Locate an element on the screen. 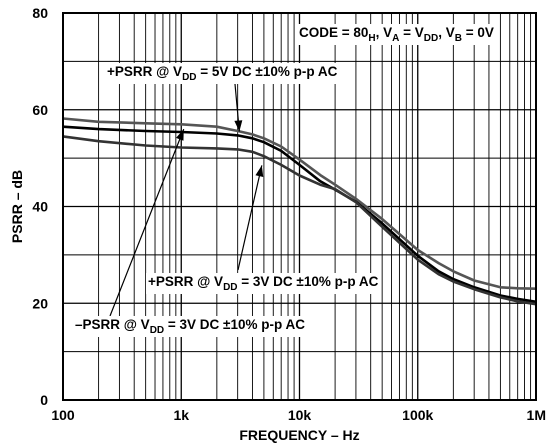 Image resolution: width=548 pixels, height=446 pixels. condition-label: CODE = 80H, VA = VDD, VB = 0V is located at coordinates (396, 34).